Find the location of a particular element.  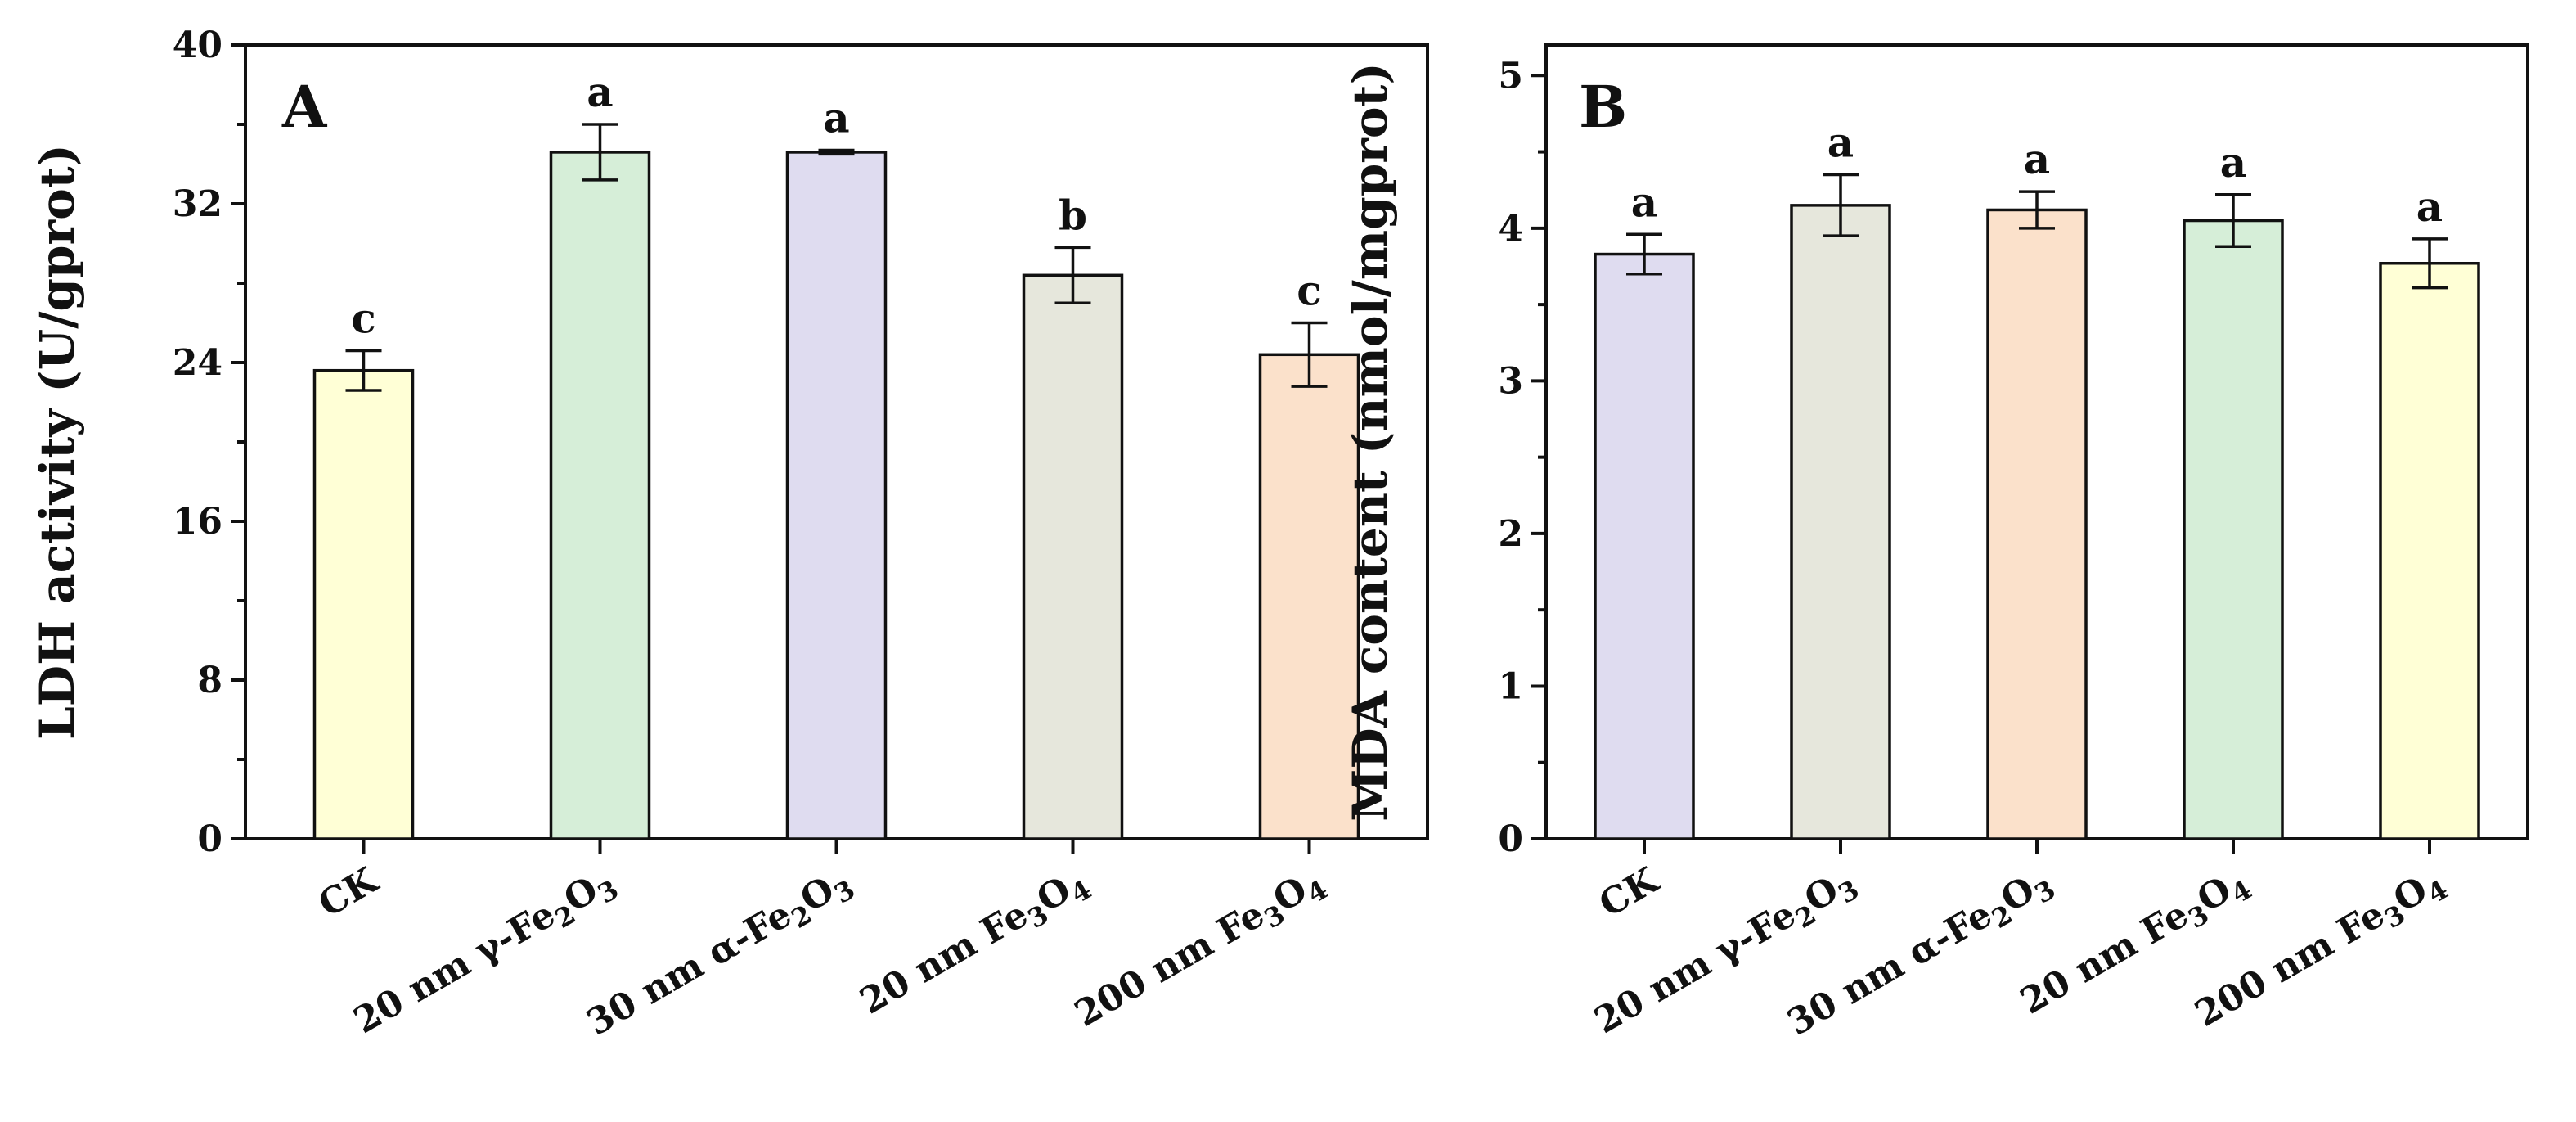

panel-letter: B is located at coordinates (1603, 107).